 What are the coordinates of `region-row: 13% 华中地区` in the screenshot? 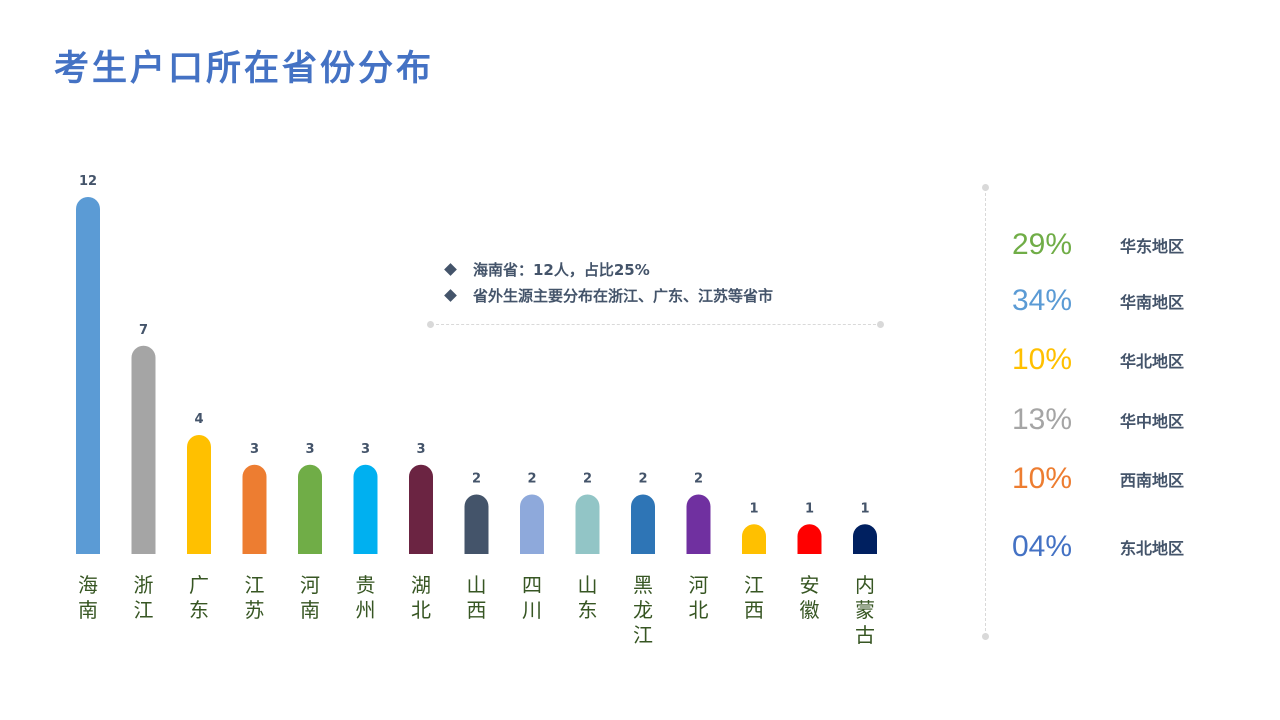 It's located at (1098, 420).